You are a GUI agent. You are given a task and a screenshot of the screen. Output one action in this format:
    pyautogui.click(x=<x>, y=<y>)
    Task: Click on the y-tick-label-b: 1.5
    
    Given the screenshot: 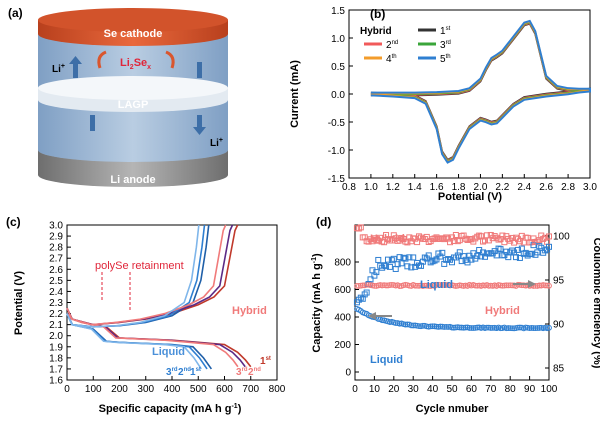 What is the action you would take?
    pyautogui.click(x=338, y=11)
    